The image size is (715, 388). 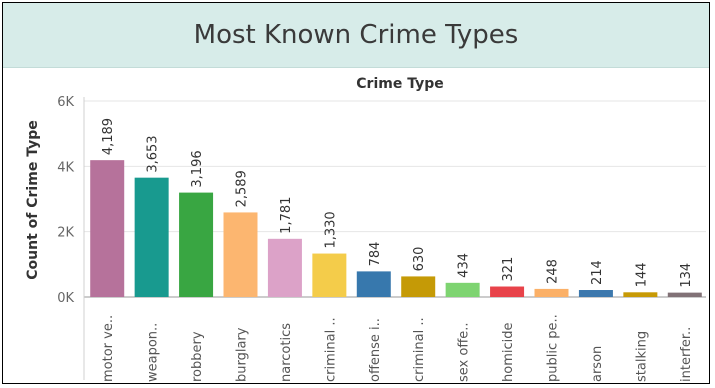 I want to click on y-tick-label: 4K, so click(x=65, y=167).